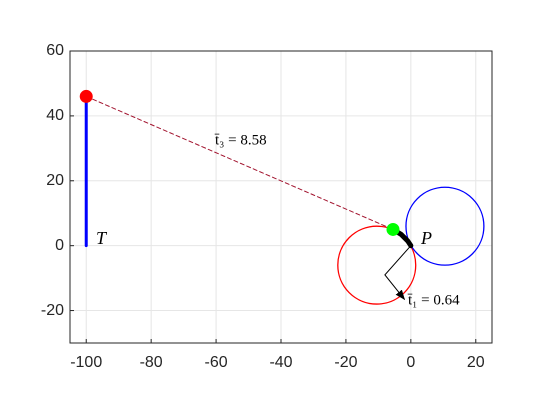 The width and height of the screenshot is (545, 414). Describe the element at coordinates (280, 362) in the screenshot. I see `x-tick-label: -40` at that location.